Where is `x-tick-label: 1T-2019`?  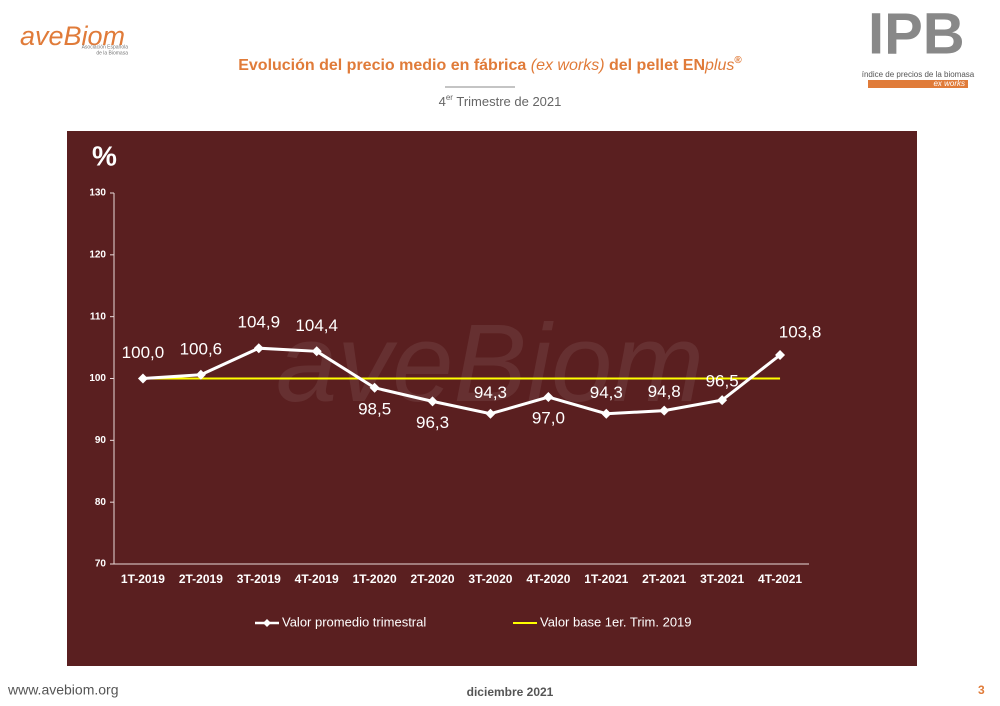
x-tick-label: 1T-2019 is located at coordinates (143, 579).